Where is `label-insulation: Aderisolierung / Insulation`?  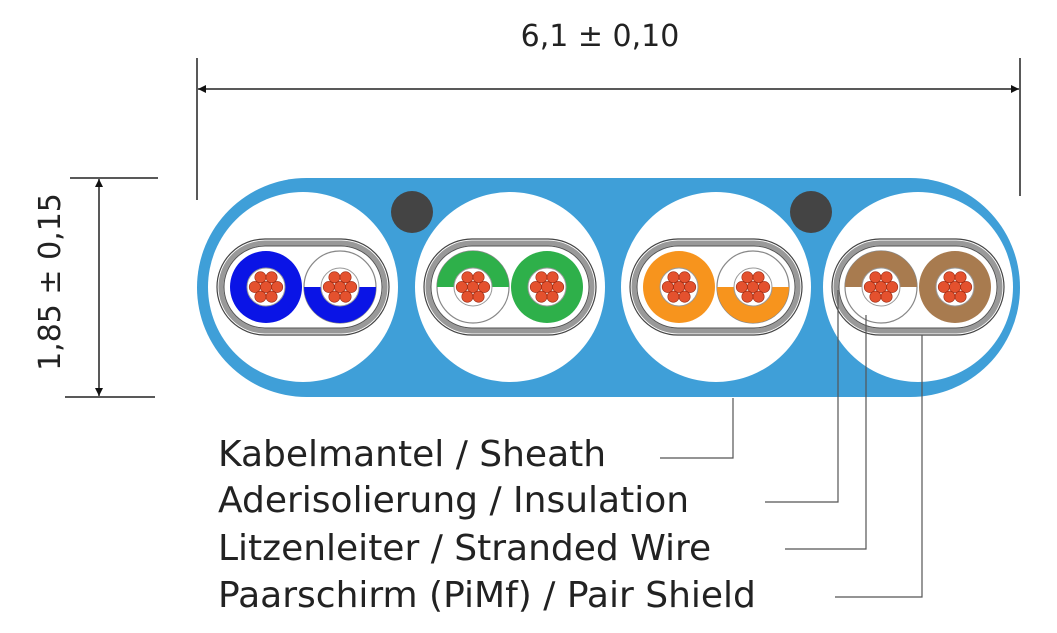 label-insulation: Aderisolierung / Insulation is located at coordinates (453, 500).